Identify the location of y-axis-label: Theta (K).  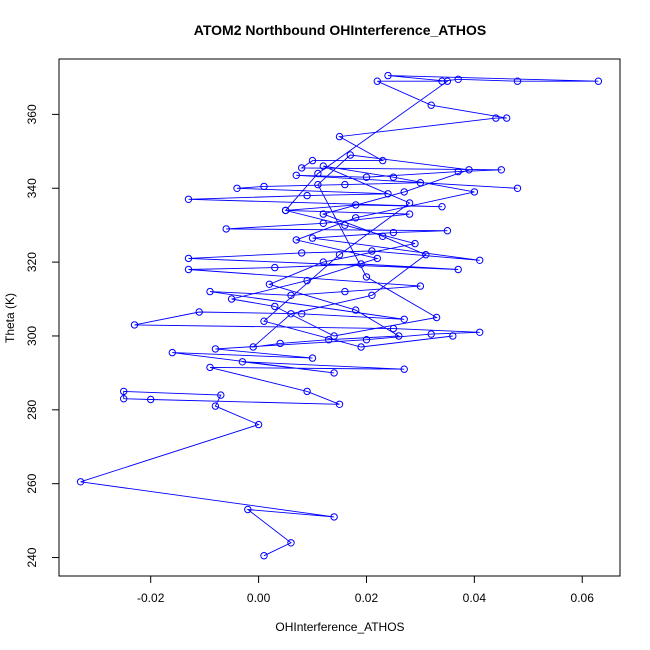
(10, 318).